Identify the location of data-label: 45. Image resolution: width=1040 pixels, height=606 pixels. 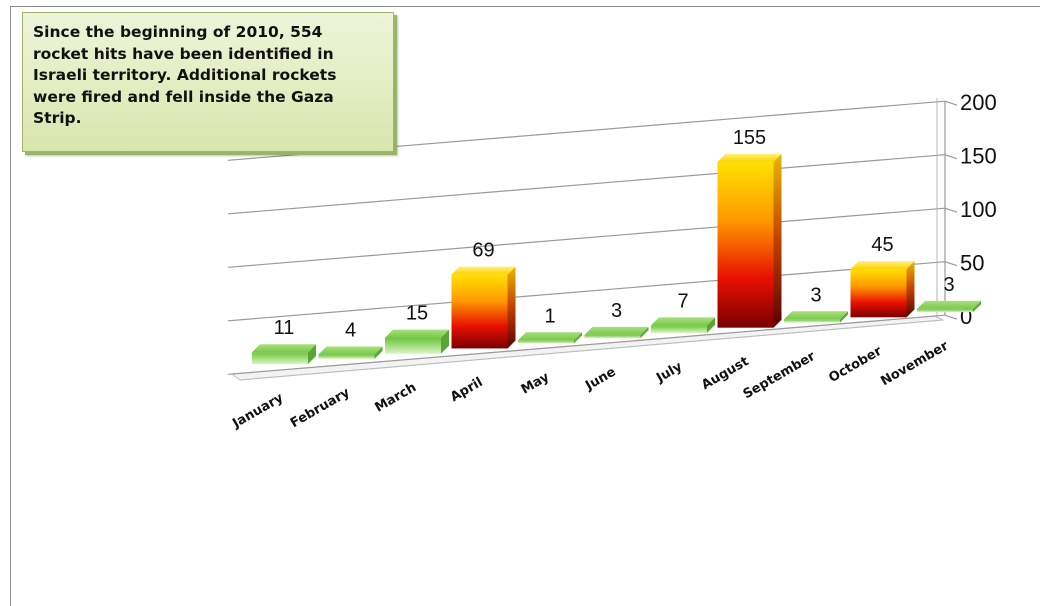
(882, 245).